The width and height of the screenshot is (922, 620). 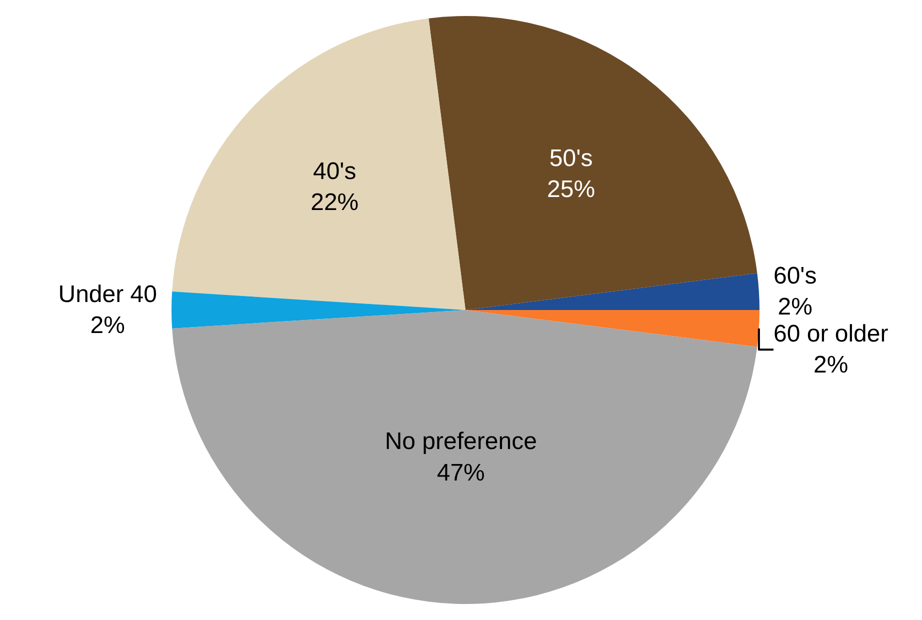 What do you see at coordinates (795, 276) in the screenshot?
I see `slice-label: 60's` at bounding box center [795, 276].